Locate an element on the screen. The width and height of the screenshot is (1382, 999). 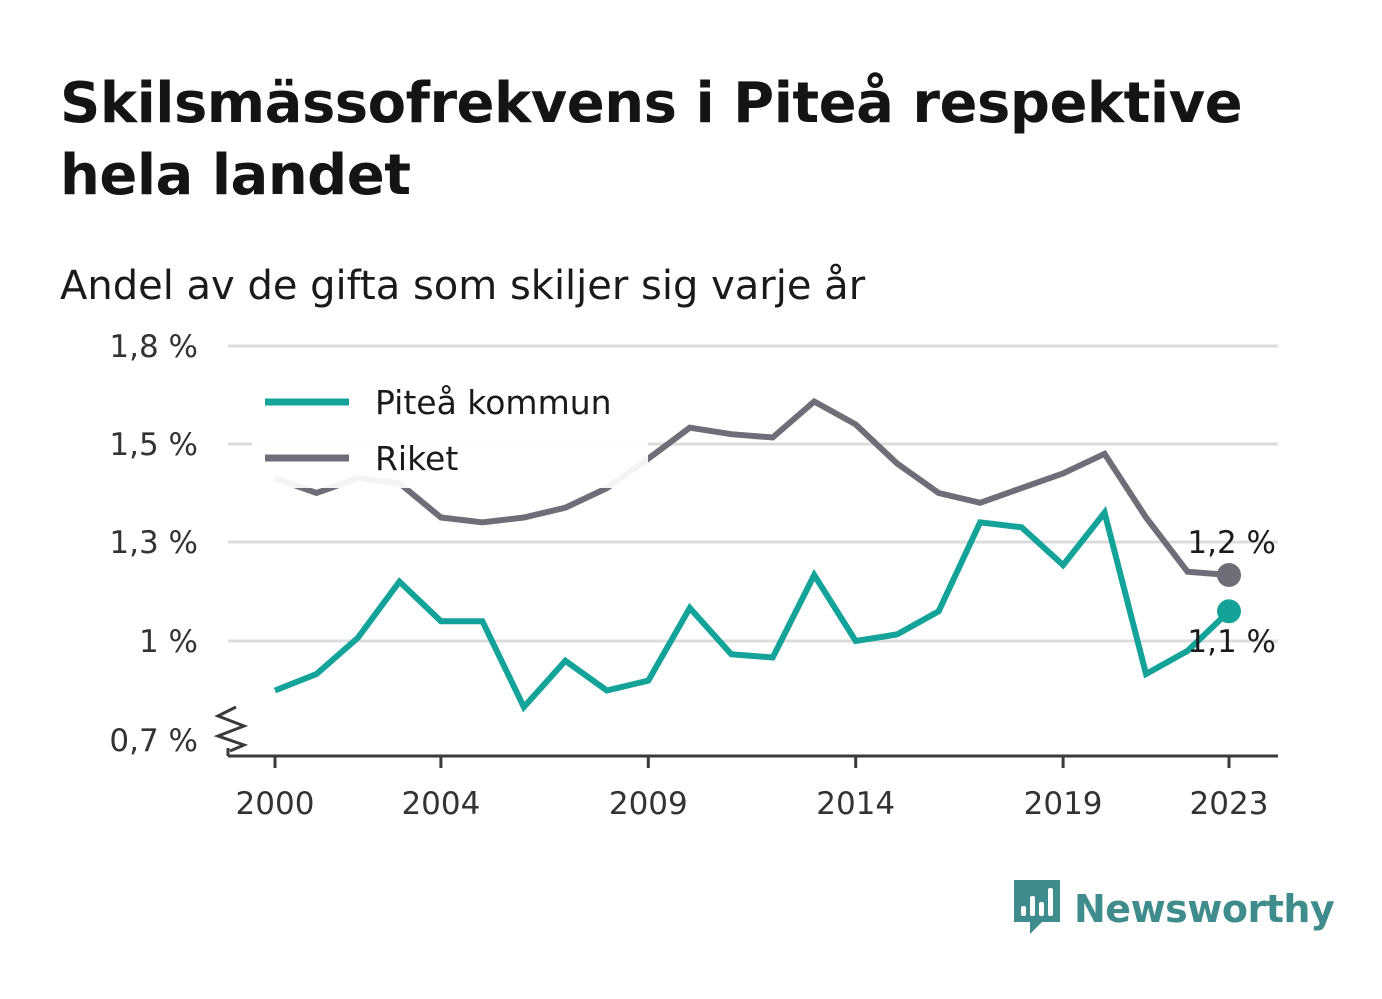
legend-background is located at coordinates (450, 432).